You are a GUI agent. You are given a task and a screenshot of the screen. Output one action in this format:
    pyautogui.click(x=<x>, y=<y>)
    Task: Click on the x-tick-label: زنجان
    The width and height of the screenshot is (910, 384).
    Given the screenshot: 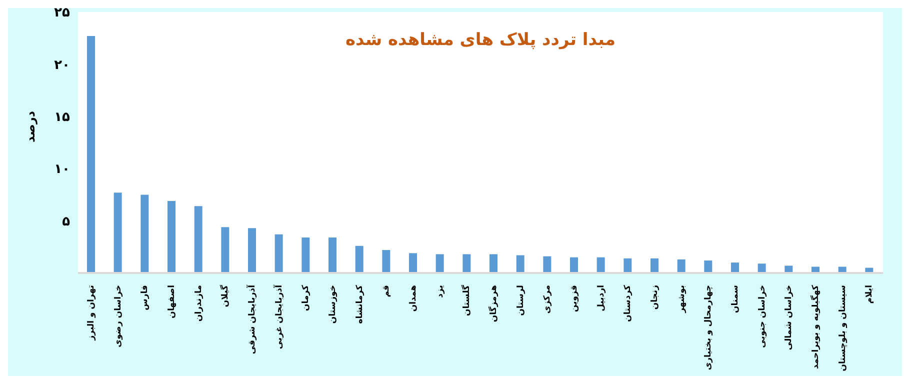 What is the action you would take?
    pyautogui.click(x=655, y=297)
    